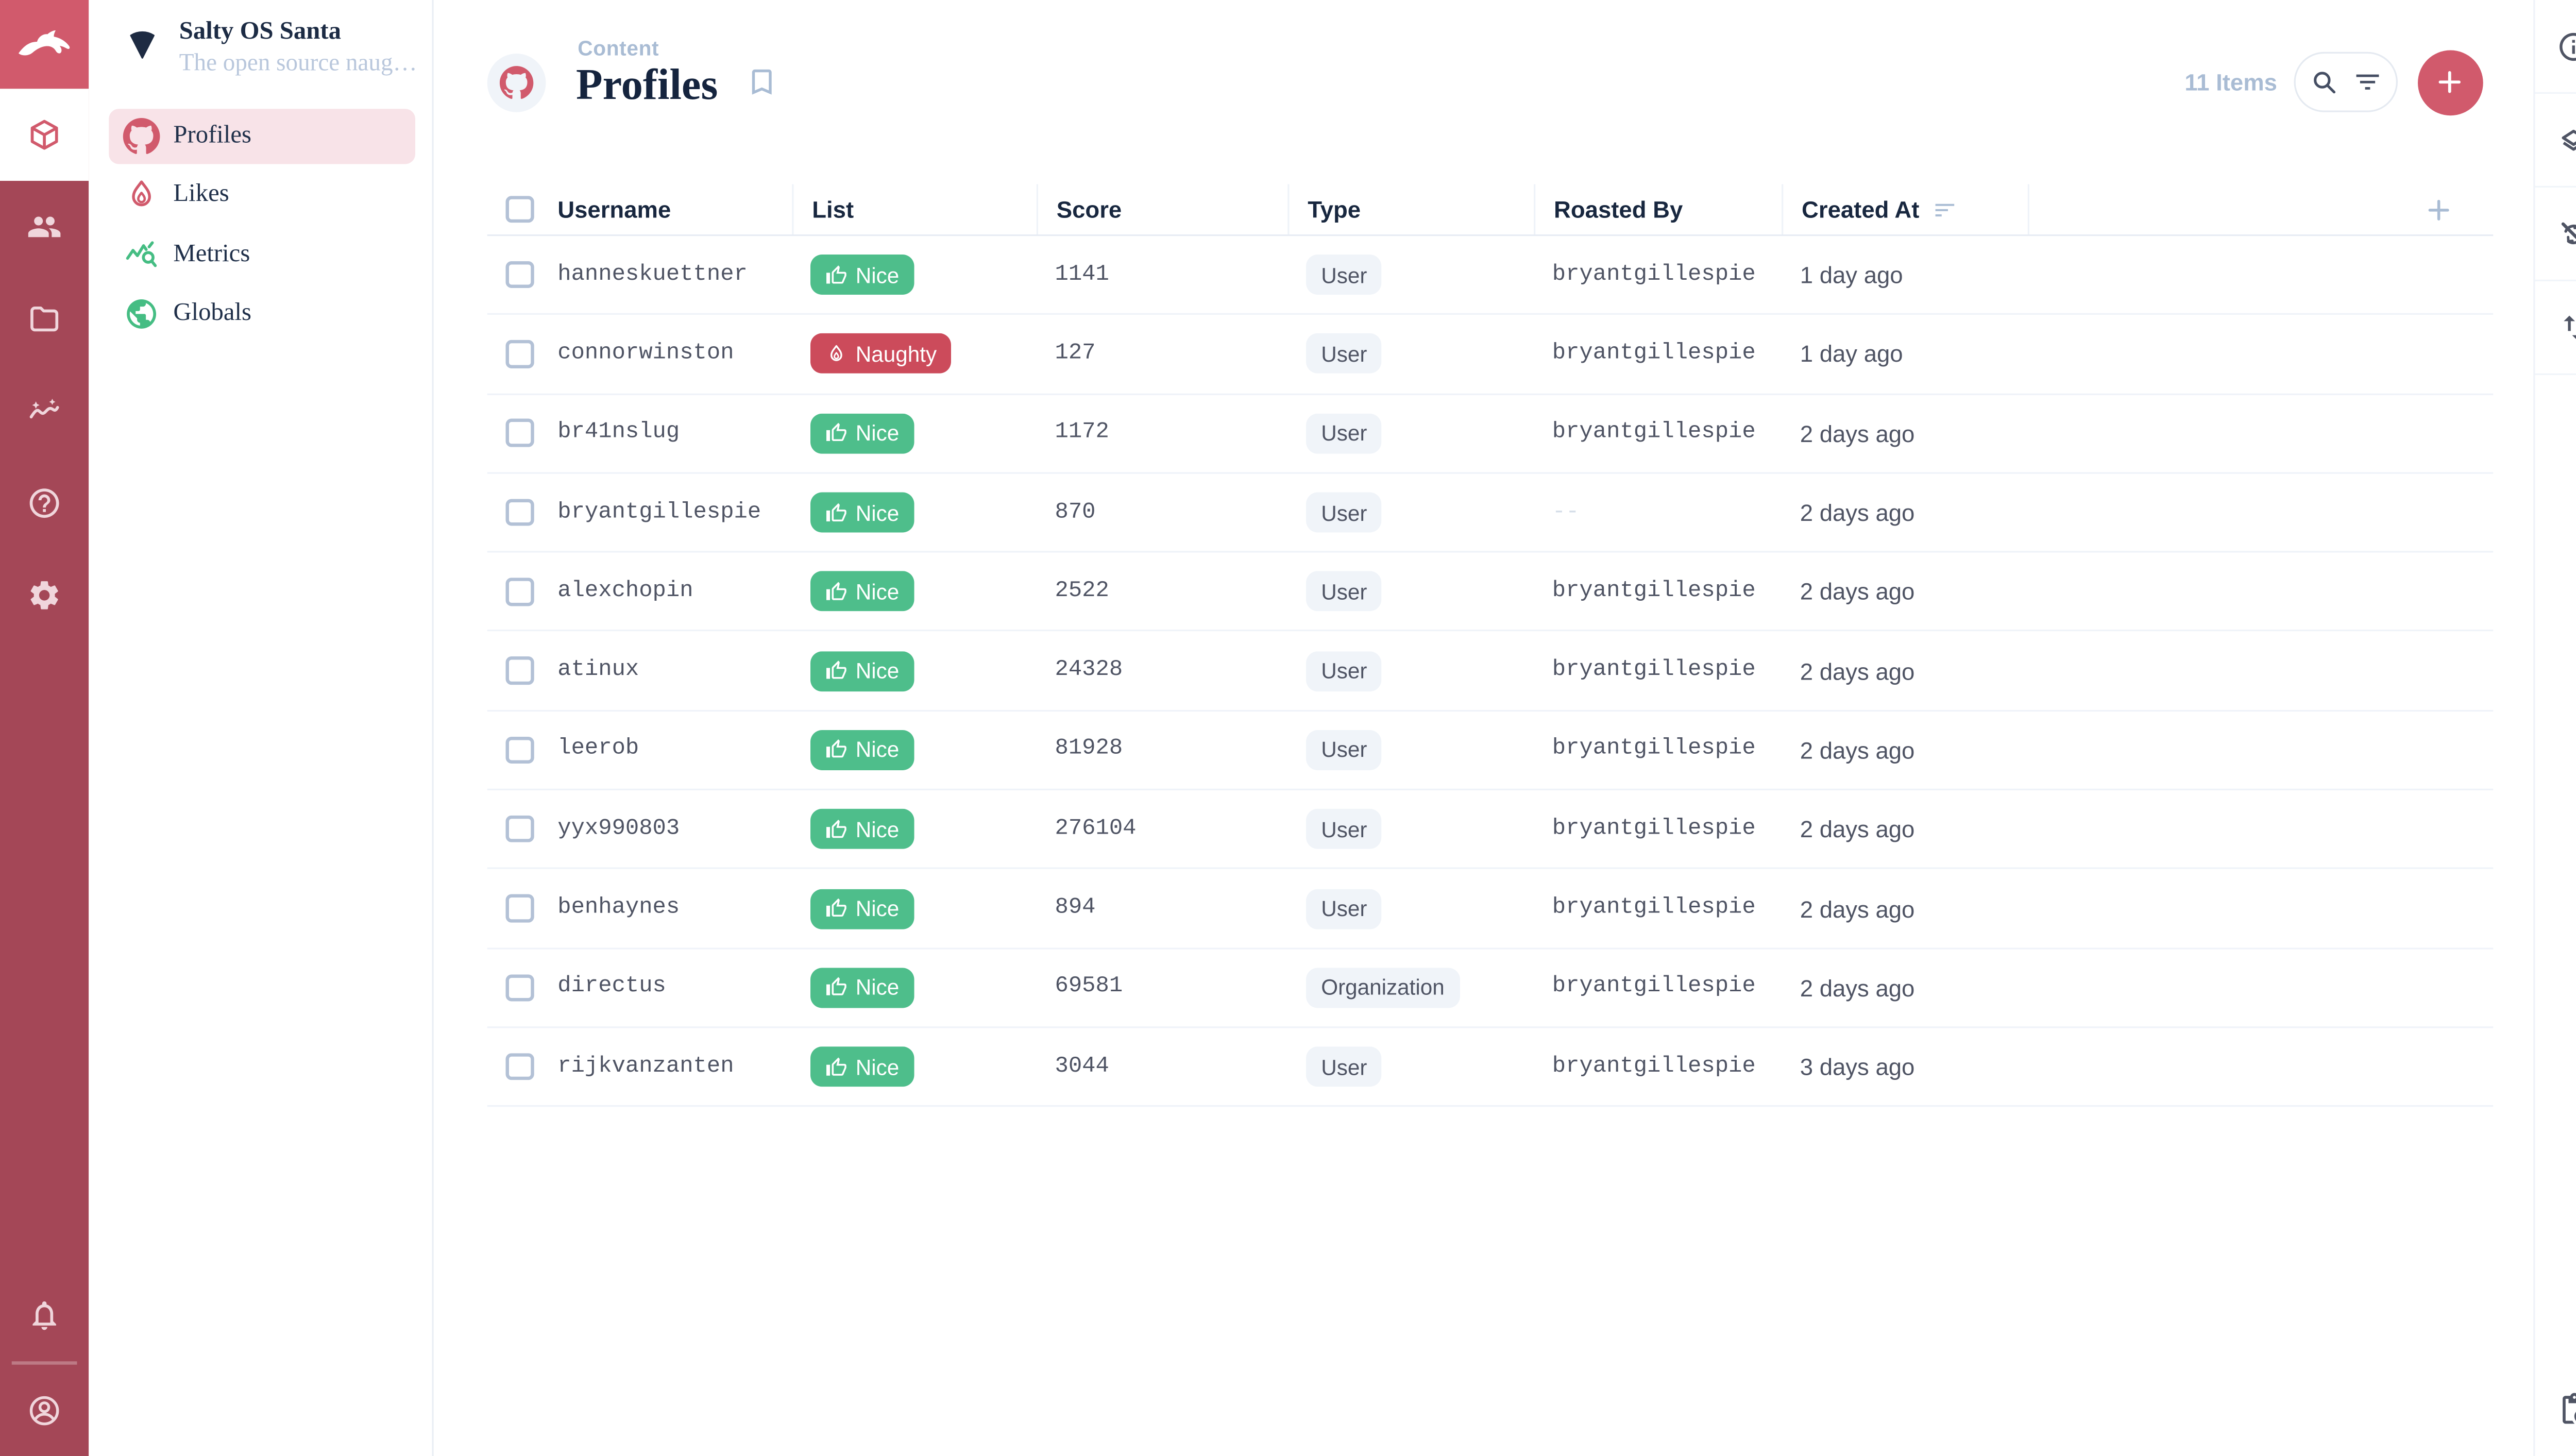 Image resolution: width=2576 pixels, height=1456 pixels. I want to click on cell-list: Nice, so click(914, 671).